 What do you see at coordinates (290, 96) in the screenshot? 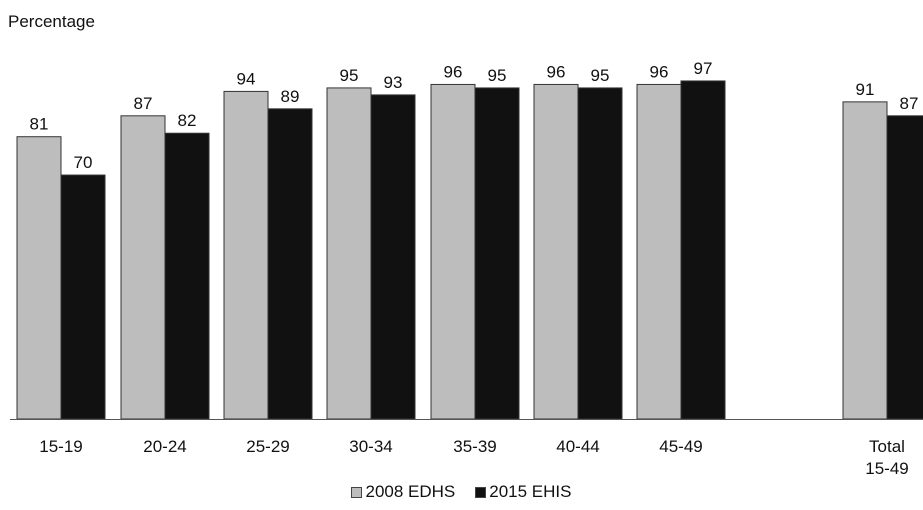
I see `data-label-2015-ehis-25-29: 89` at bounding box center [290, 96].